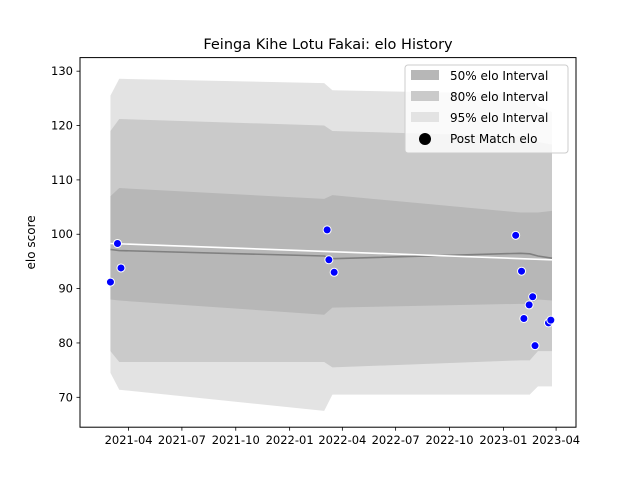 The height and width of the screenshot is (480, 640). Describe the element at coordinates (65, 289) in the screenshot. I see `y-tick-label: 90` at that location.